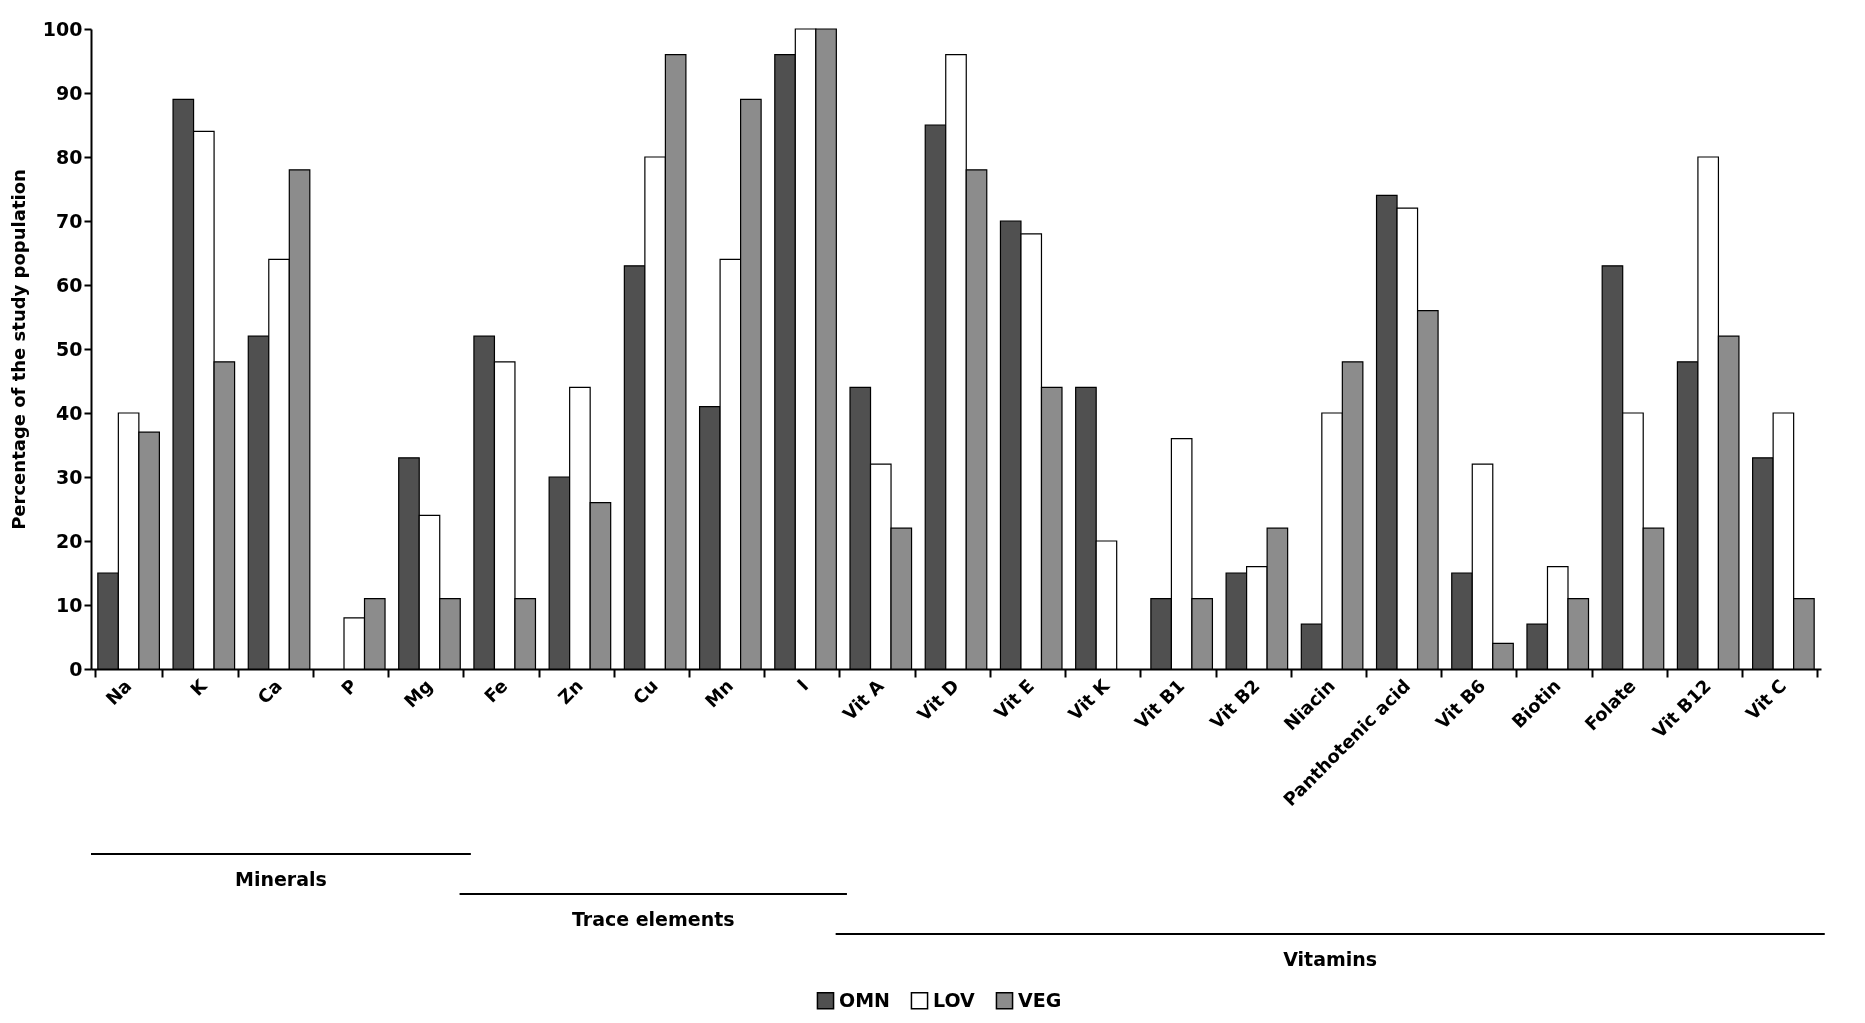 The width and height of the screenshot is (1865, 1023). Describe the element at coordinates (802, 685) in the screenshot. I see `x-tick-label: I` at that location.